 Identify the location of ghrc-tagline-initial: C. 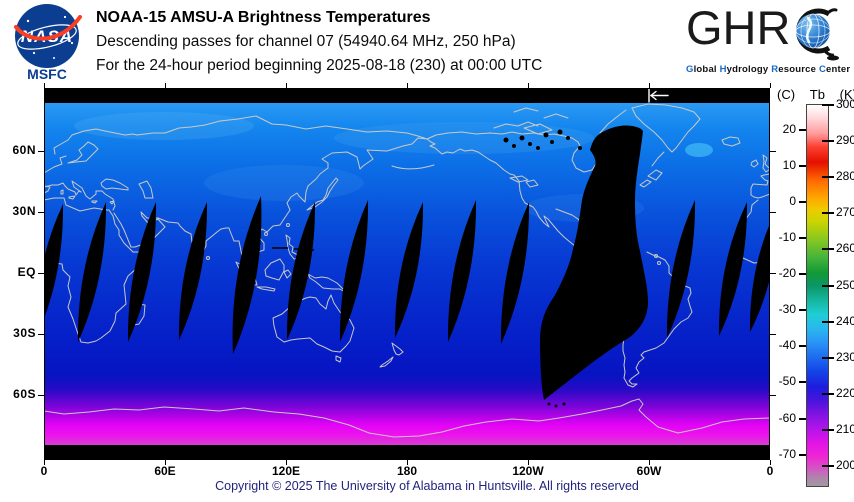
(822, 69).